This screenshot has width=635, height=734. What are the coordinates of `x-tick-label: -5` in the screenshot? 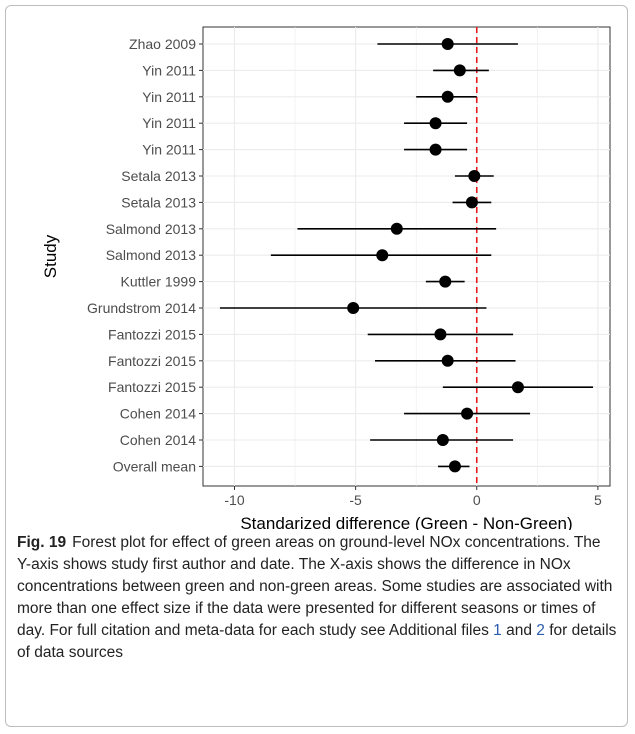 It's located at (355, 500).